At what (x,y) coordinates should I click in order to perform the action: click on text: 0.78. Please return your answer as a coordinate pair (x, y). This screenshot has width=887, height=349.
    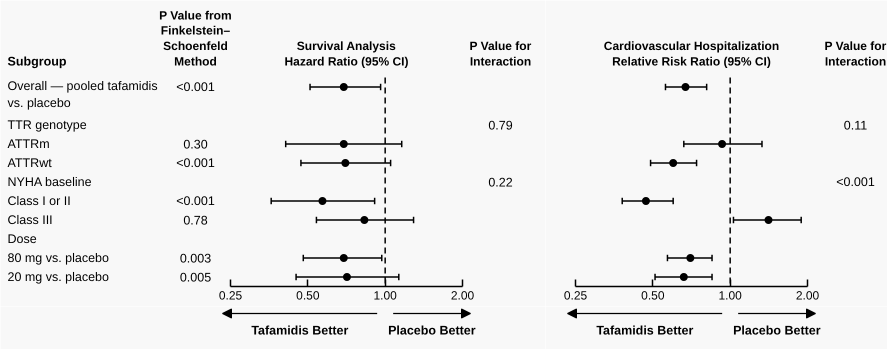
    Looking at the image, I should click on (195, 221).